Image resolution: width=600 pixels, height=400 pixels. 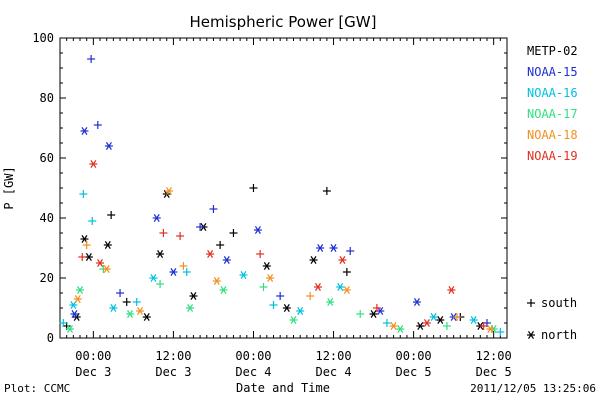 I want to click on chart-title: Hemispheric Power [GW], so click(x=283, y=22).